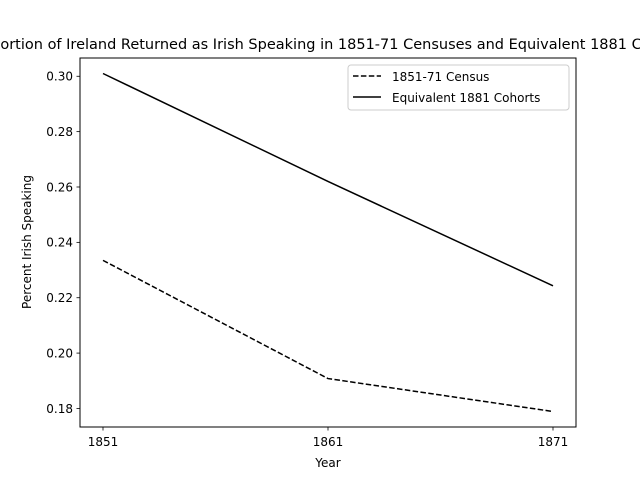 This screenshot has height=480, width=640. What do you see at coordinates (59, 409) in the screenshot?
I see `y-tick-label: 0.18` at bounding box center [59, 409].